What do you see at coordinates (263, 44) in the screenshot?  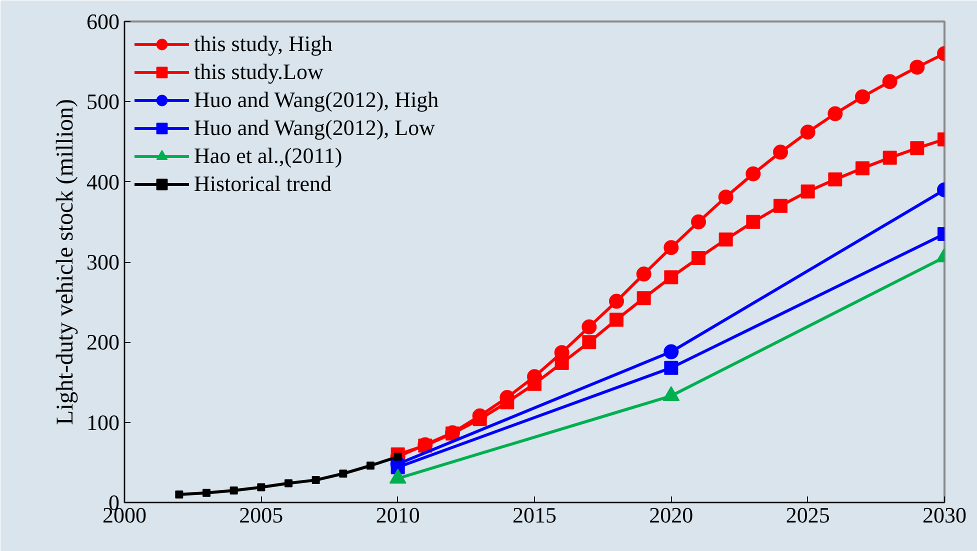 I see `legend-label: this study, High` at bounding box center [263, 44].